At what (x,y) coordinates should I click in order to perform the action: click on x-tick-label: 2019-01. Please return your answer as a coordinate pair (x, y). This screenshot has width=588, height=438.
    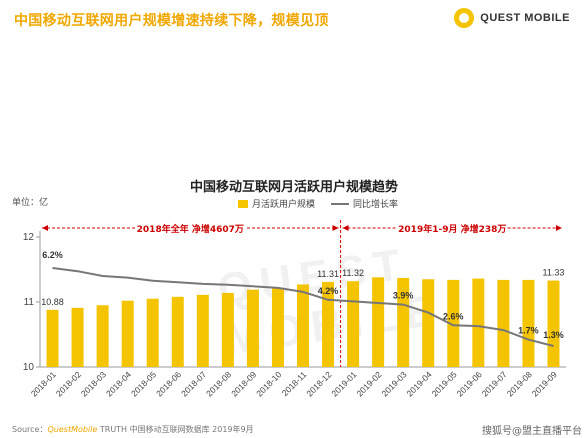
    Looking at the image, I should click on (343, 383).